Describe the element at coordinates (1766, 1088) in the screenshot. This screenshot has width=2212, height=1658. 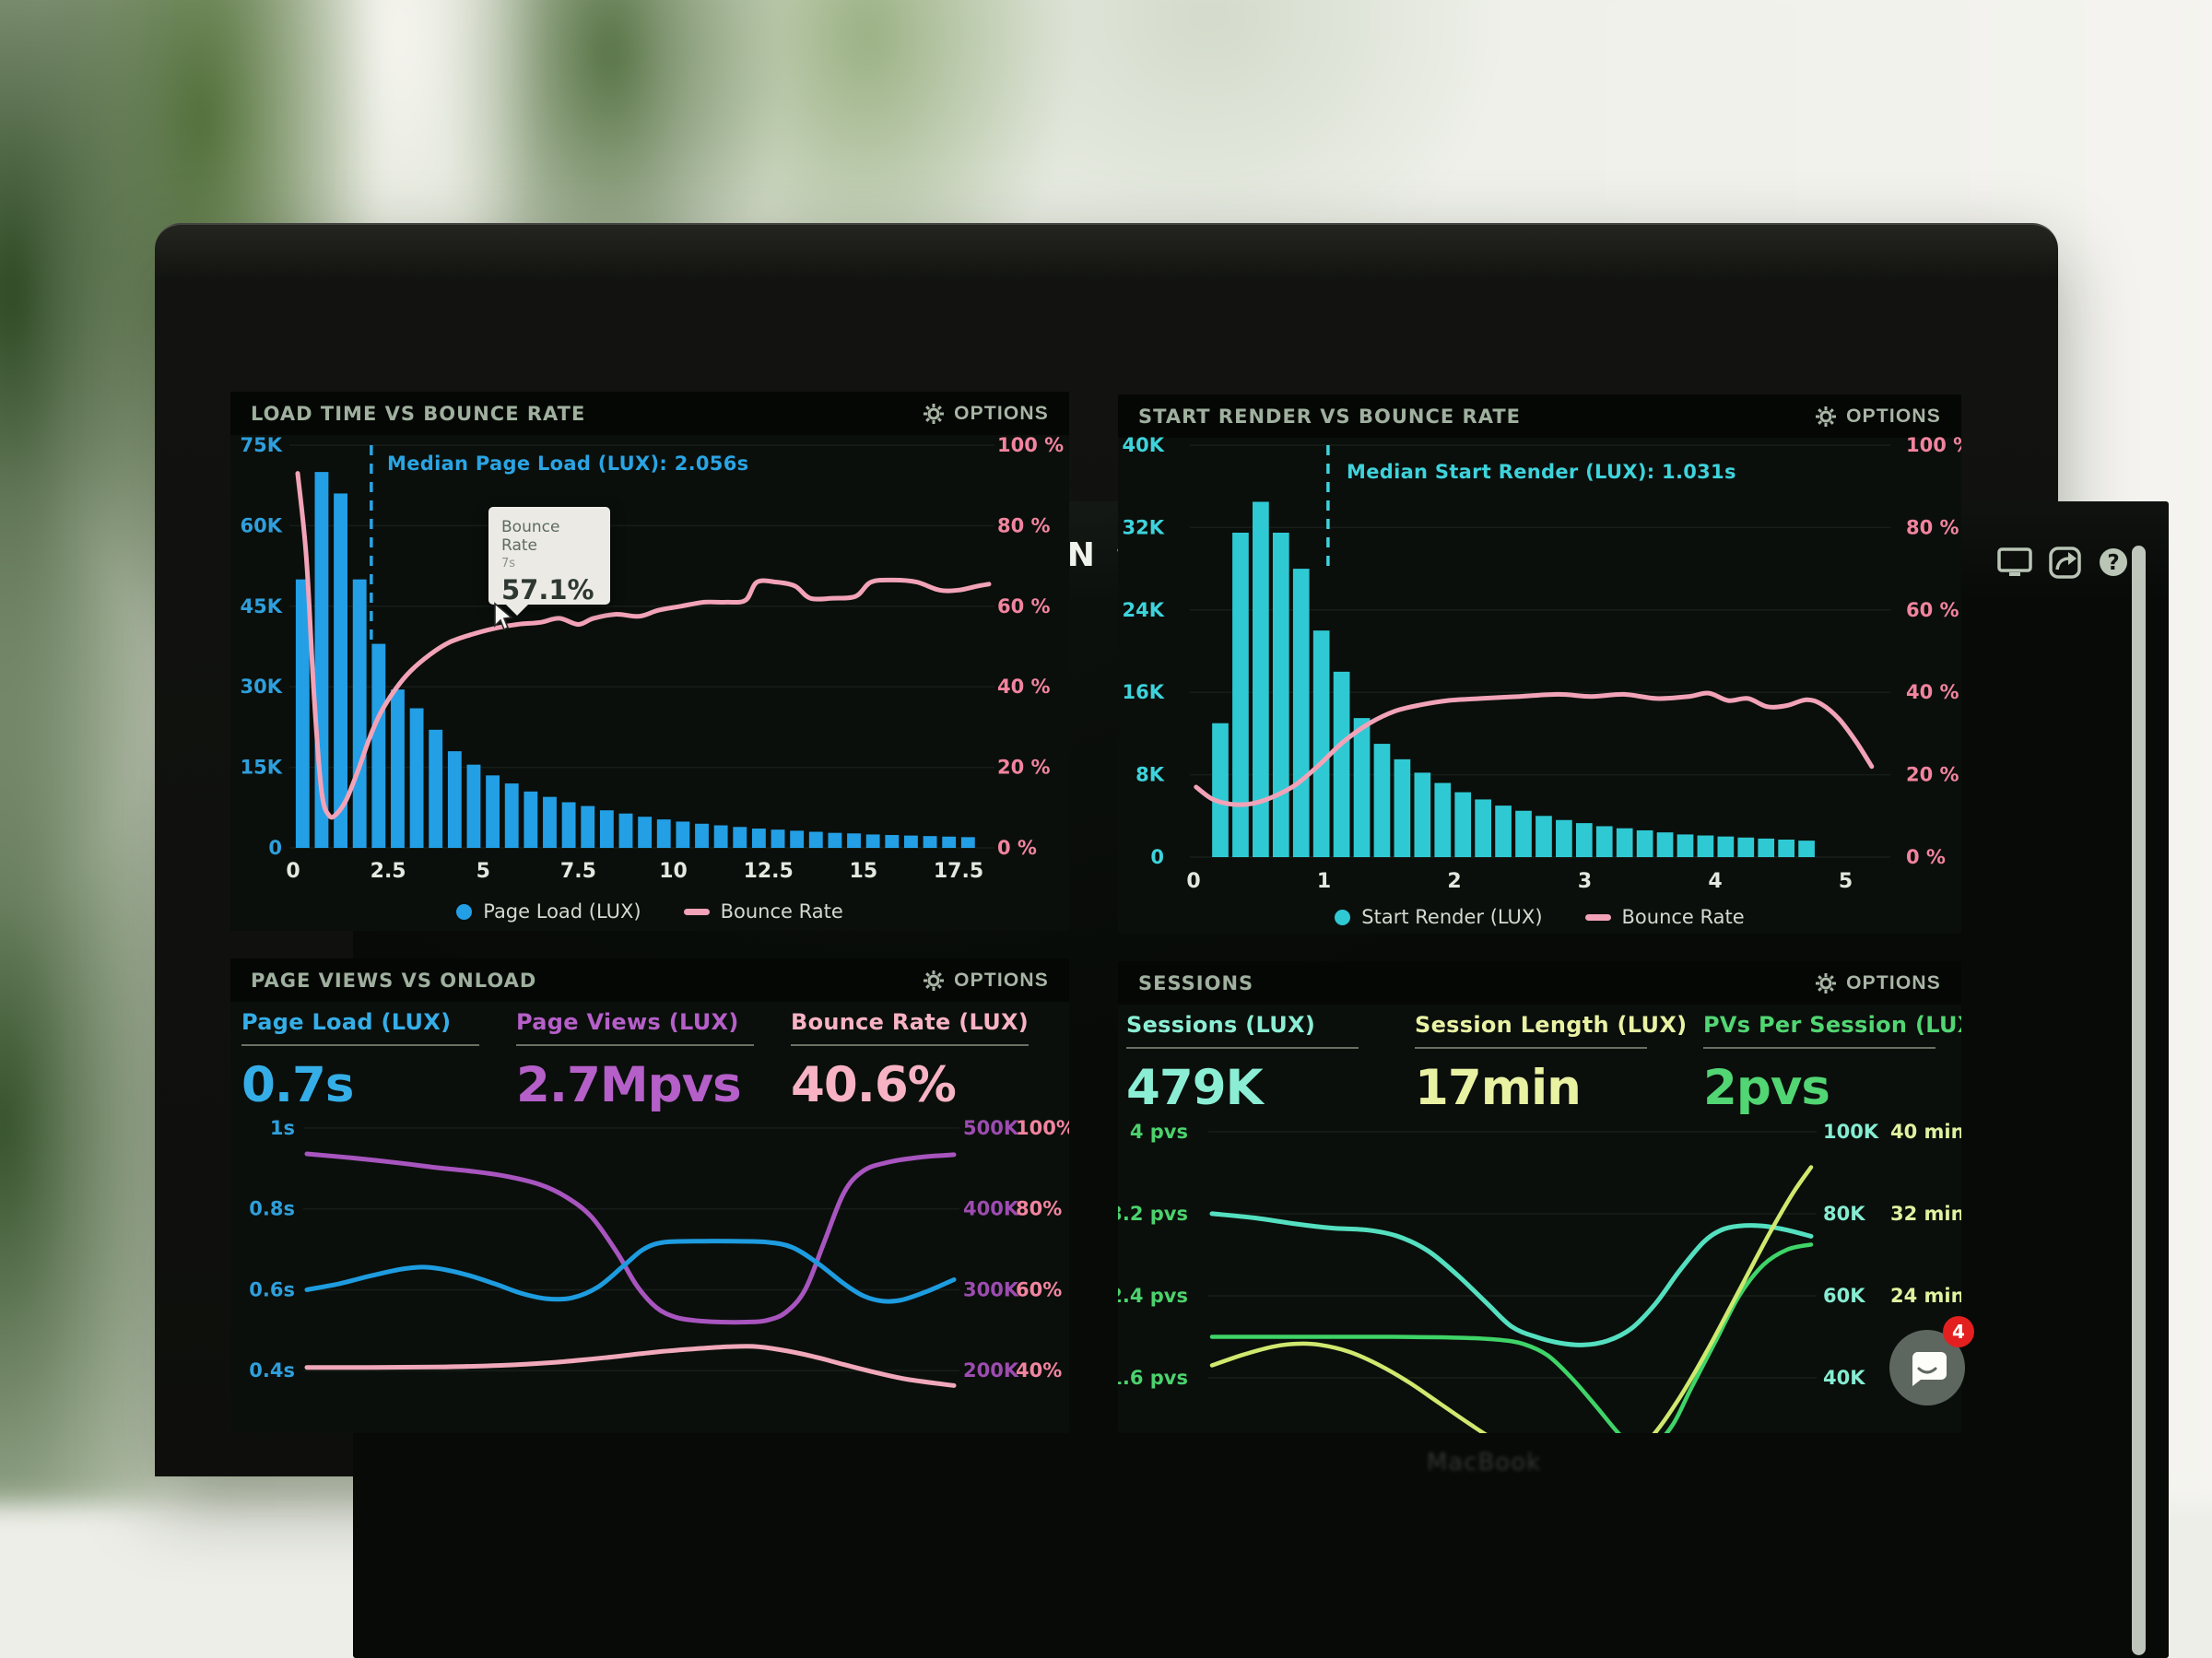
I see `metric-value: 2pvs` at that location.